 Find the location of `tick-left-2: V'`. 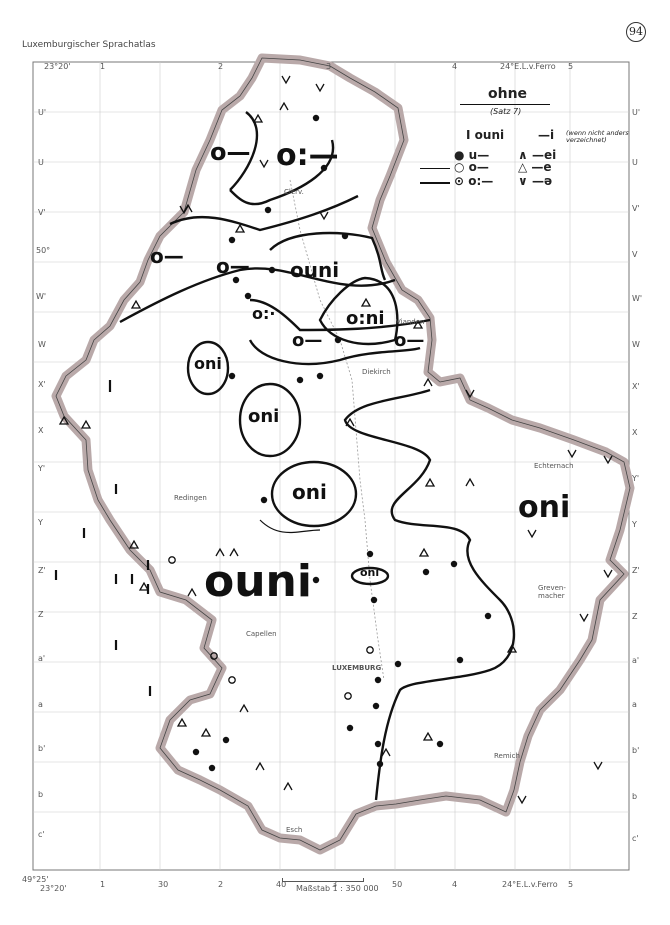

tick-left-2: V' is located at coordinates (42, 212).